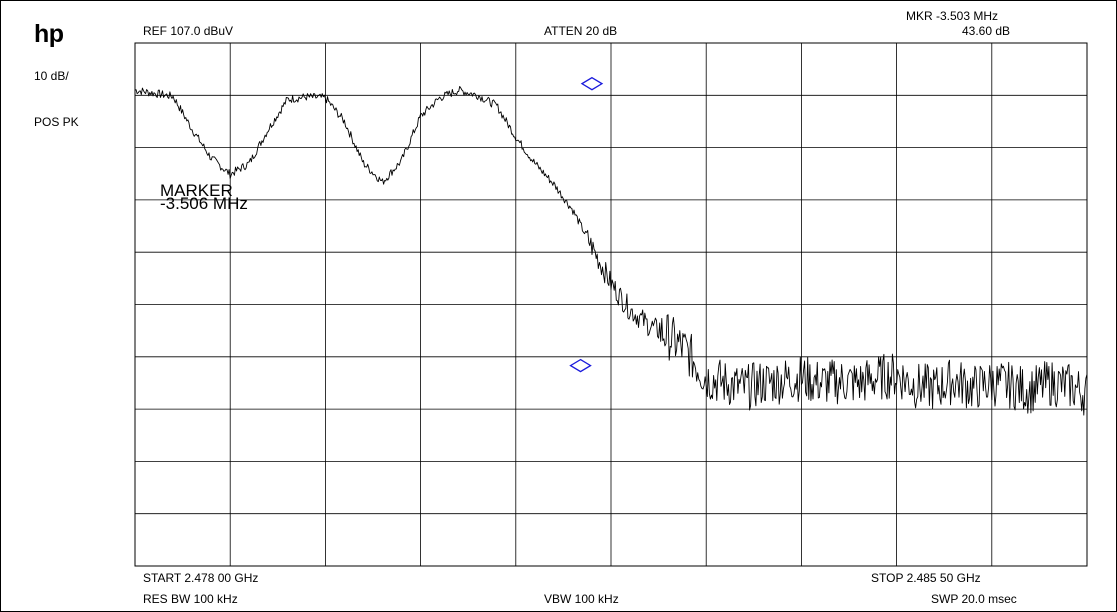 The height and width of the screenshot is (612, 1117). What do you see at coordinates (986, 31) in the screenshot?
I see `marker-level-readout: 43.60 dB` at bounding box center [986, 31].